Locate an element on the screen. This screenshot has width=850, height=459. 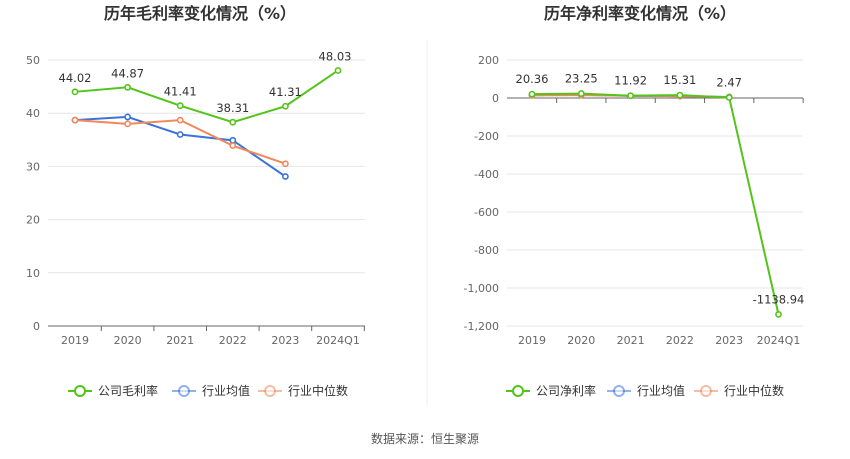
data-label: 48.03 is located at coordinates (335, 56).